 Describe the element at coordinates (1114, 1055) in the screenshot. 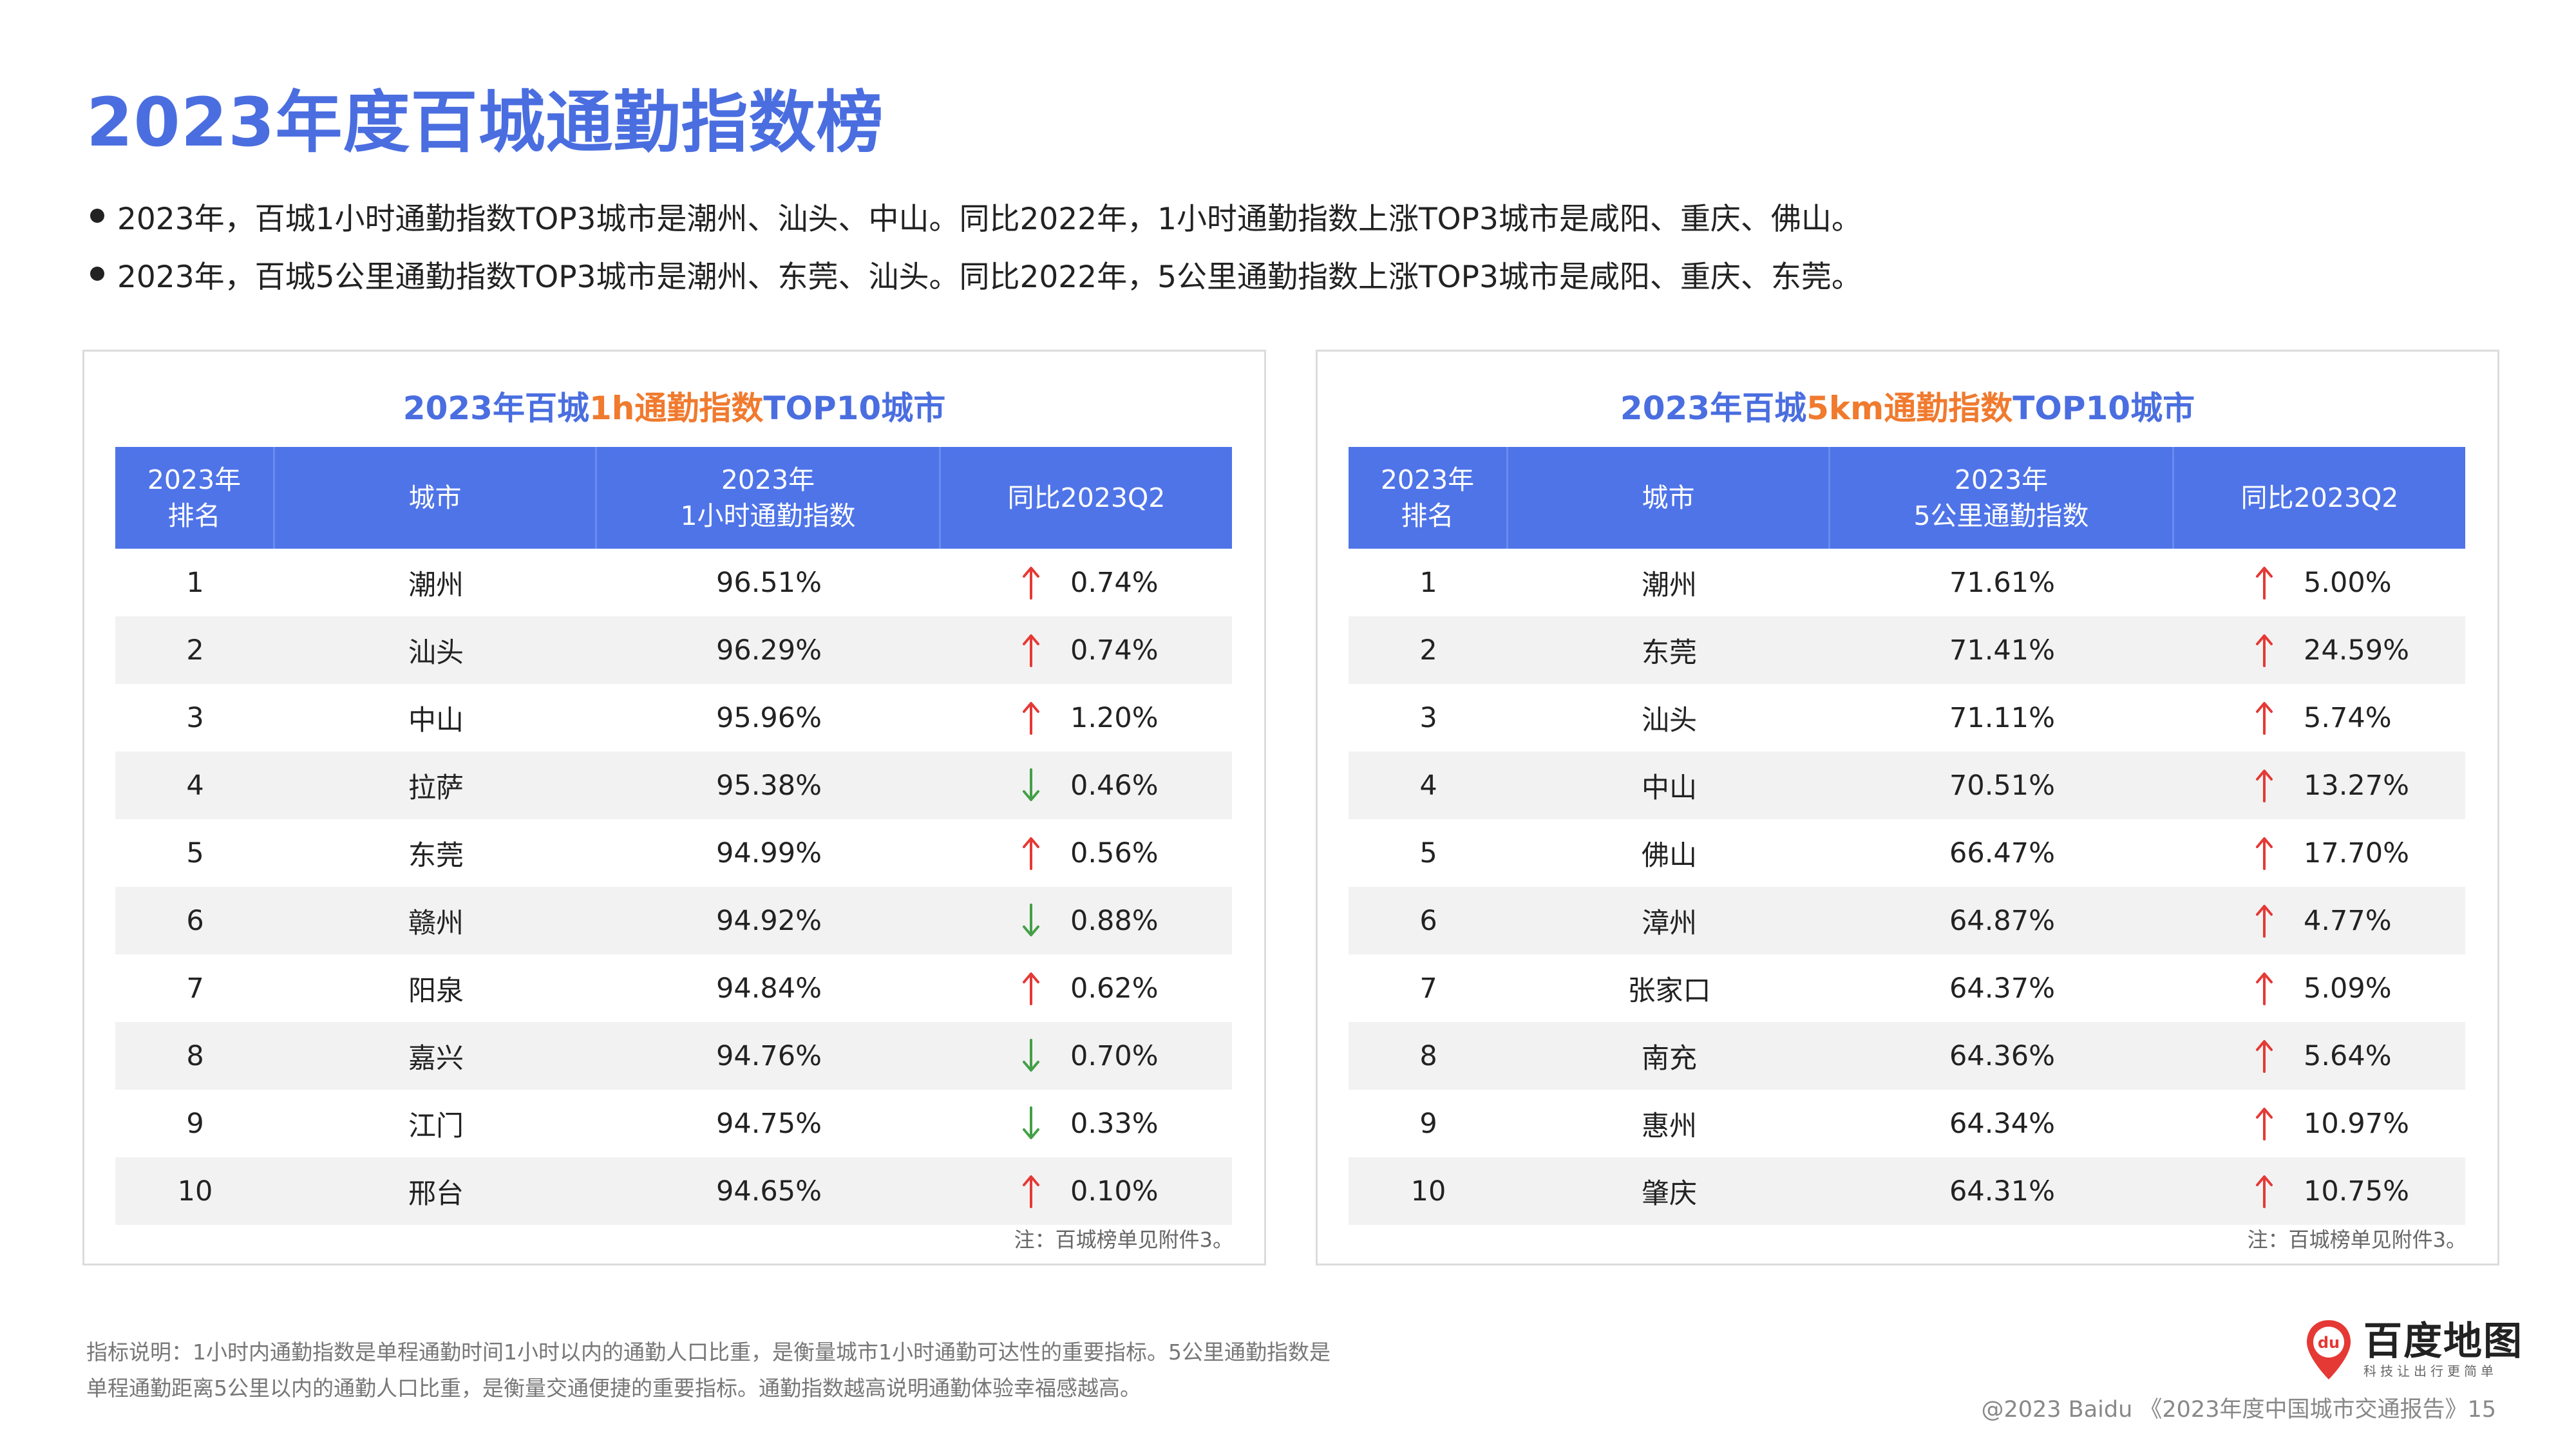

I see `change-value: 0.70%` at that location.